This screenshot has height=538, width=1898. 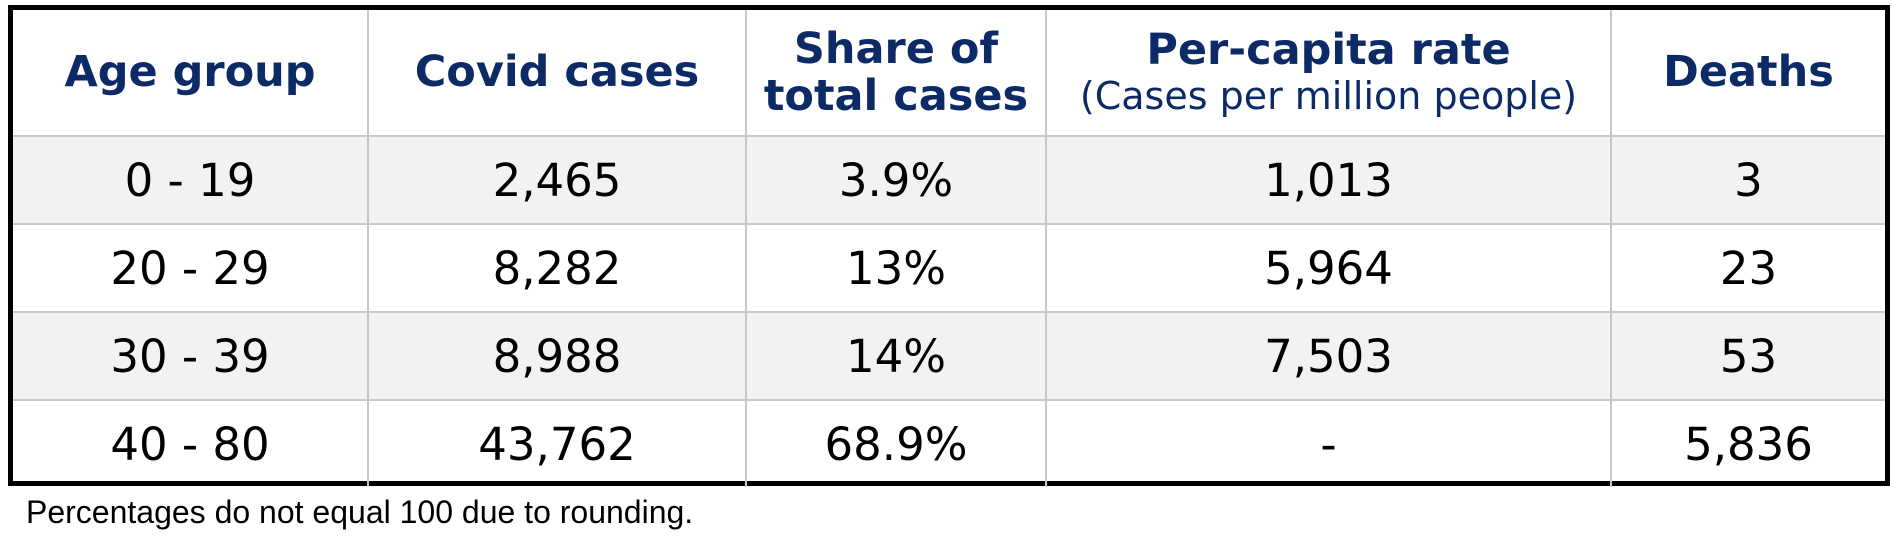 What do you see at coordinates (1747, 179) in the screenshot?
I see `cell-deaths: 3` at bounding box center [1747, 179].